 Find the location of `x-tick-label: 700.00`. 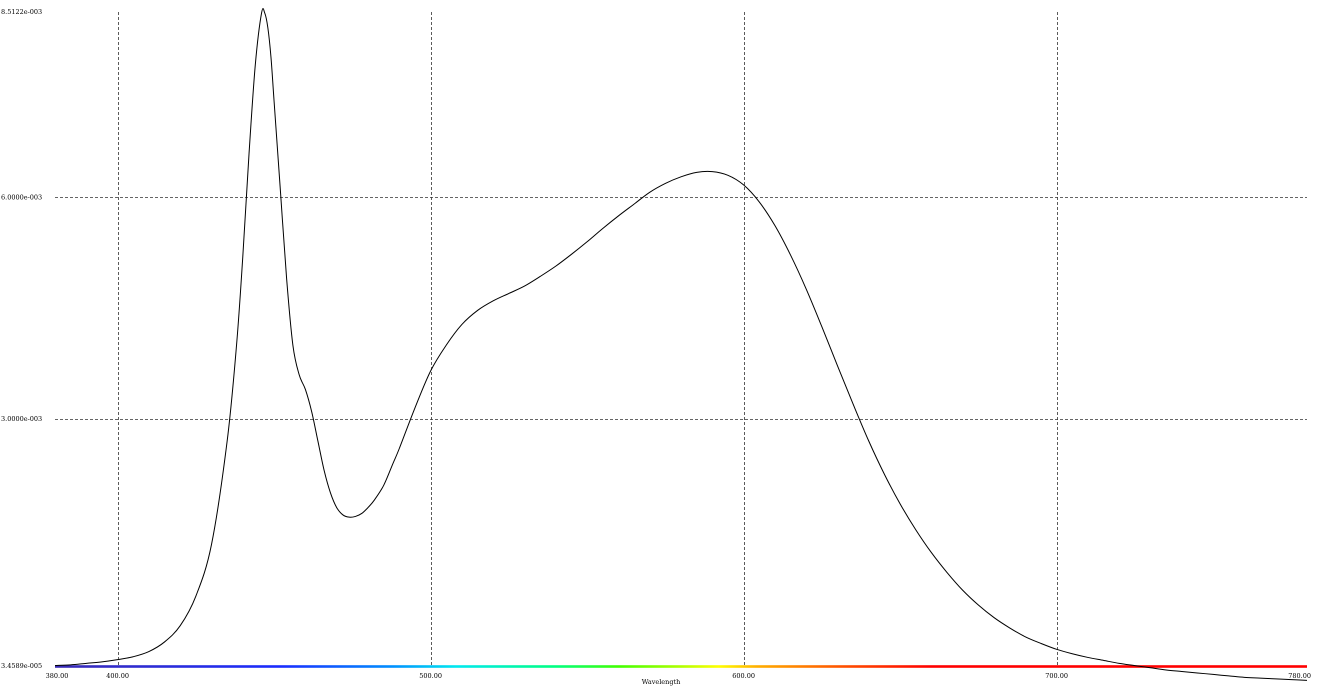

x-tick-label: 700.00 is located at coordinates (1056, 676).